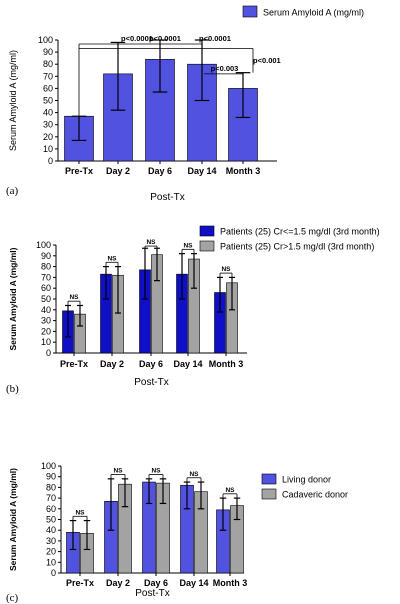 This screenshot has height=604, width=400. What do you see at coordinates (313, 13) in the screenshot?
I see `legend-label: Serum Amyloid A (mg/ml)` at bounding box center [313, 13].